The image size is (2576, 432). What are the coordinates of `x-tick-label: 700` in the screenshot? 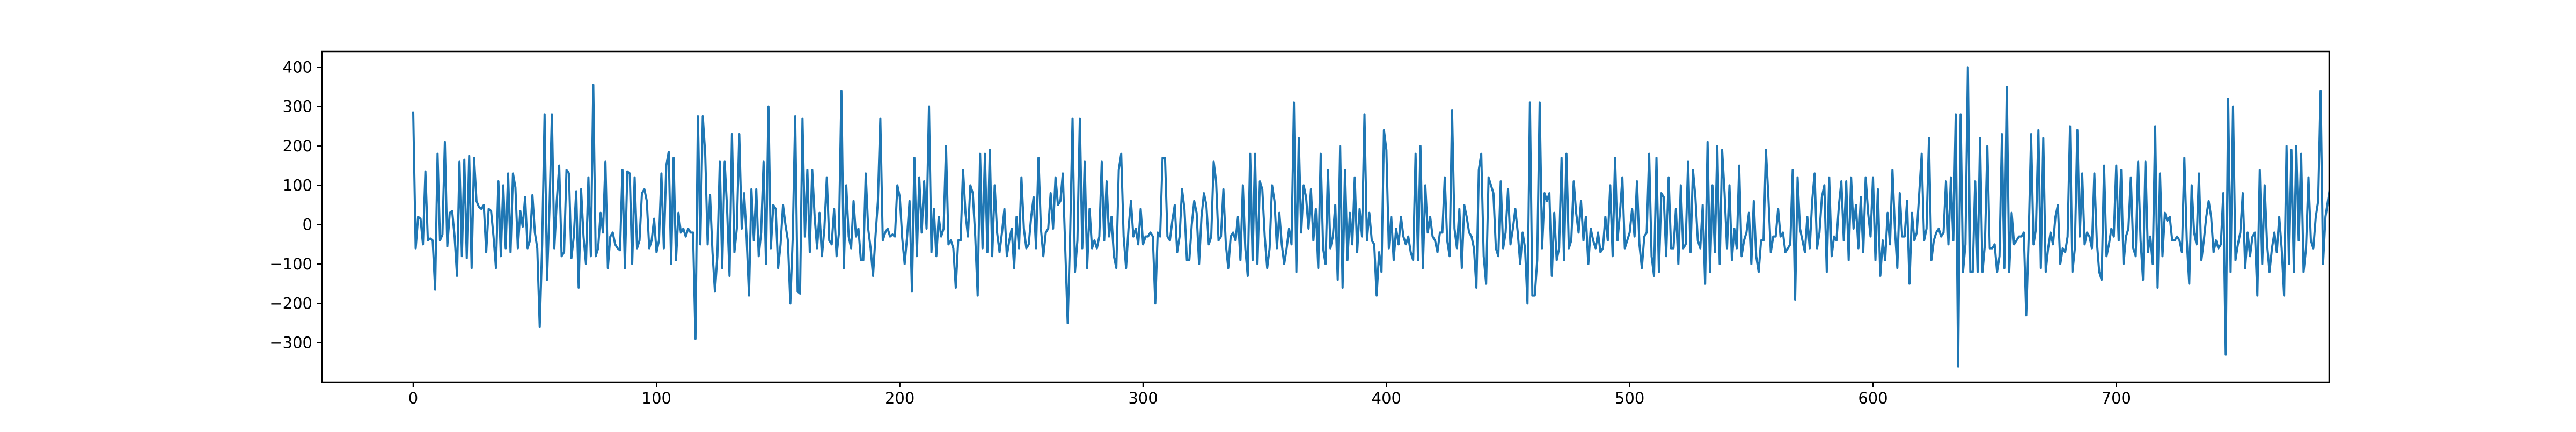 It's located at (2116, 398).